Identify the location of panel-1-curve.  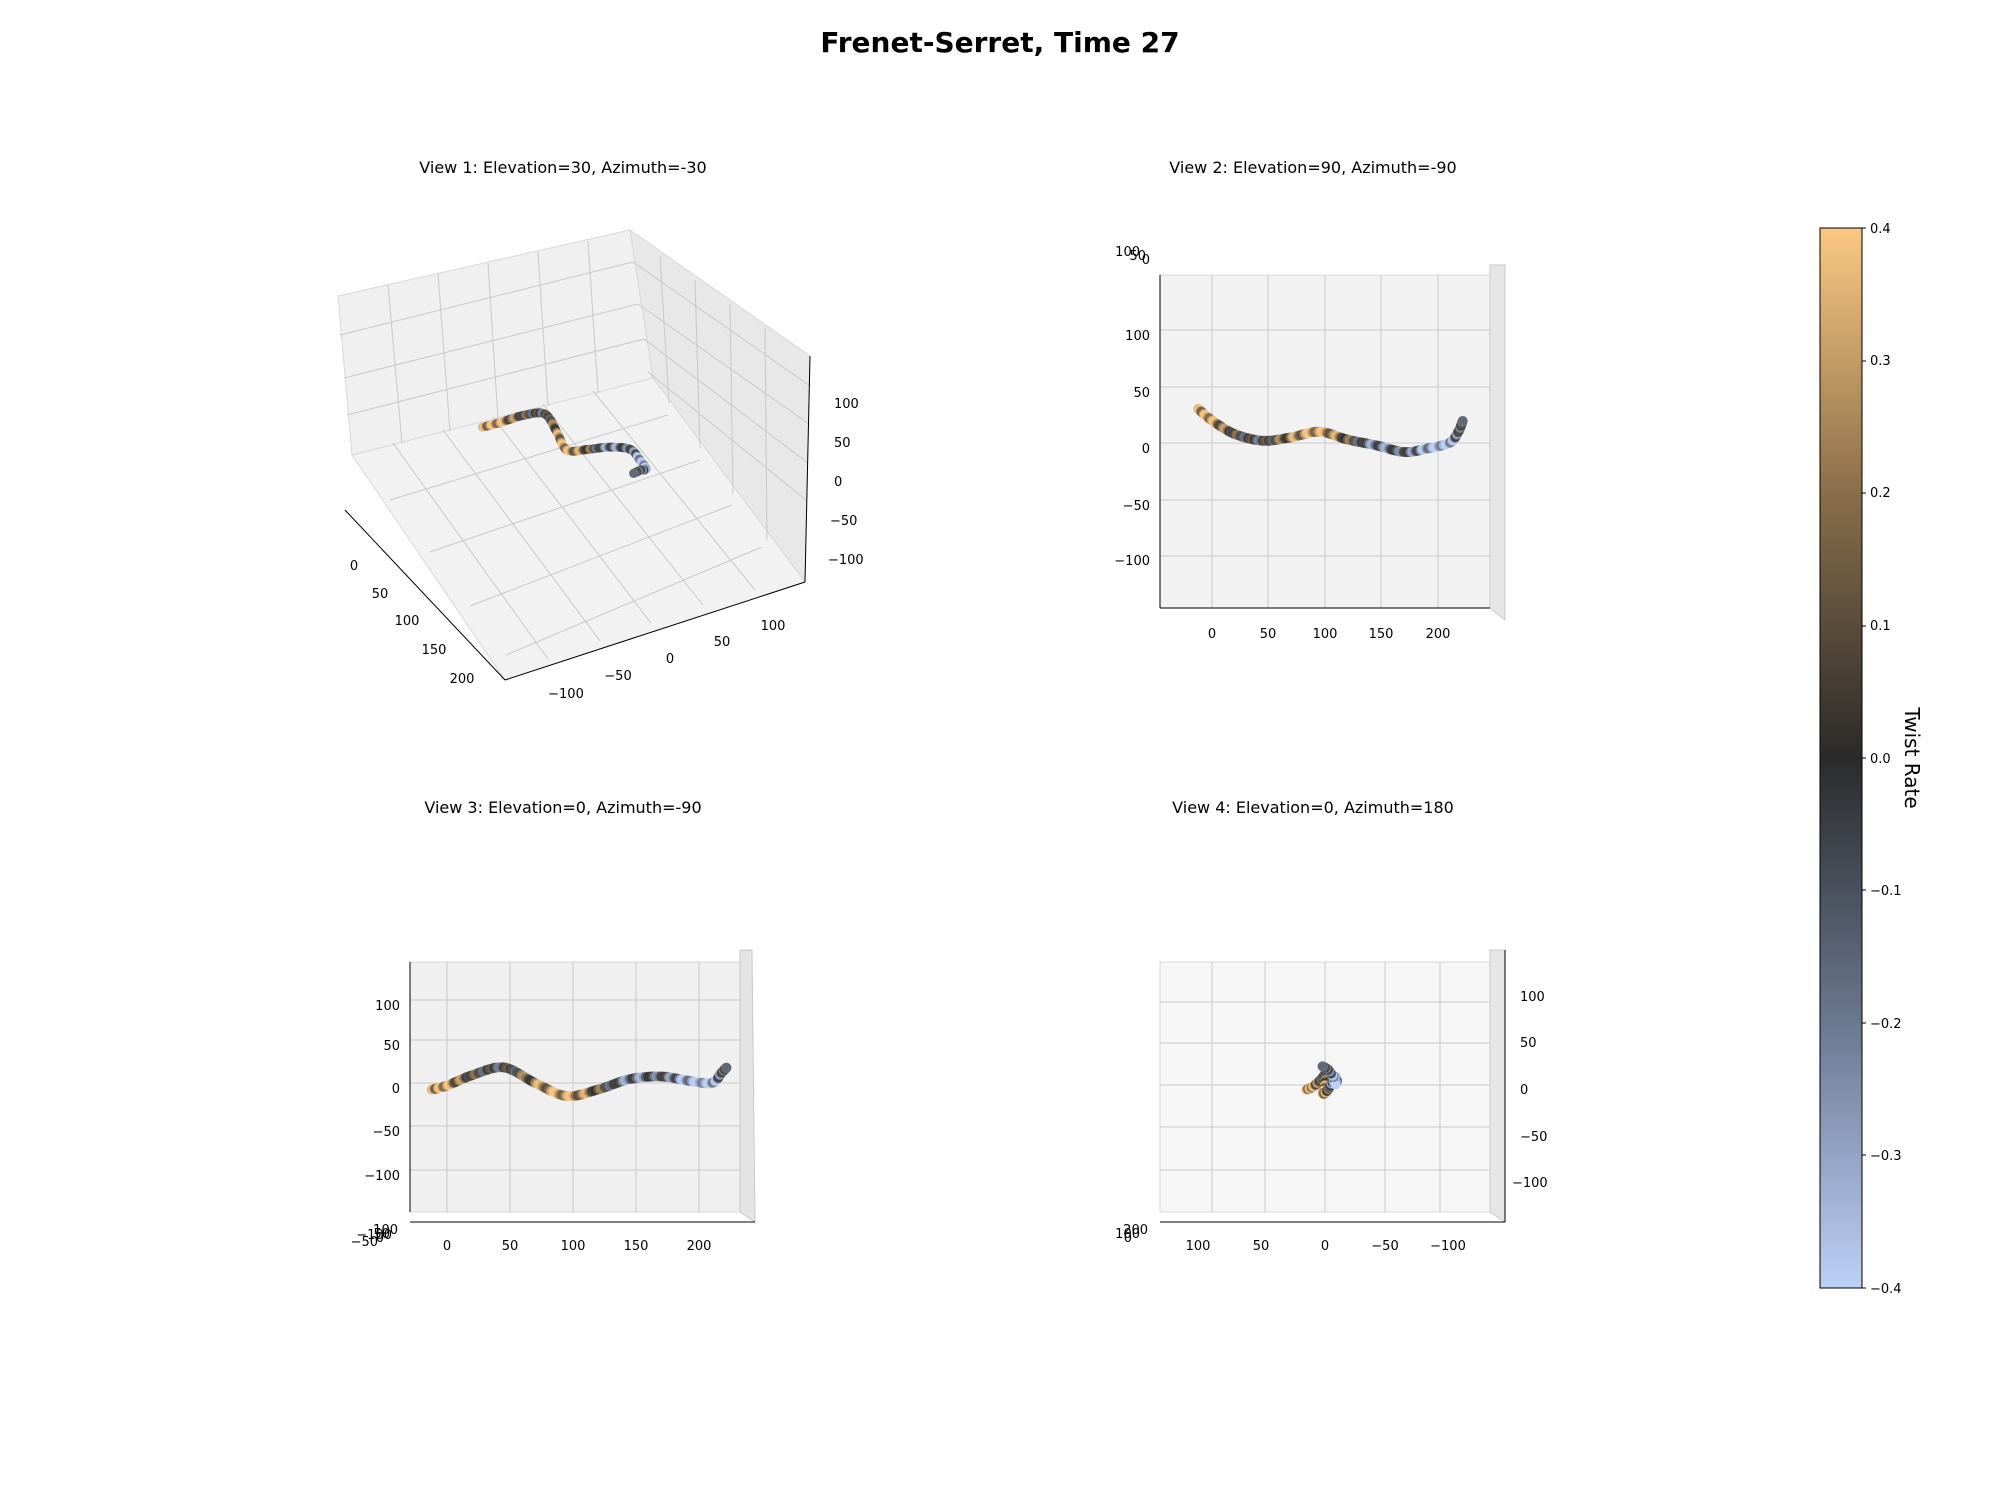
(564, 443).